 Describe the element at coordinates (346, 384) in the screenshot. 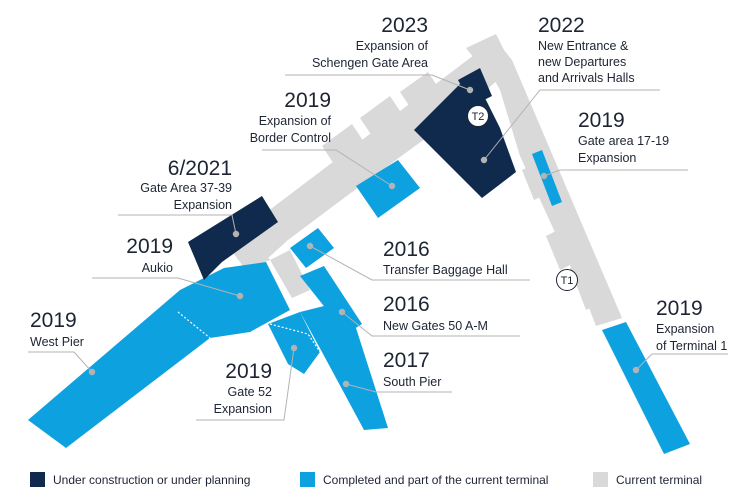

I see `dot-south-pier` at that location.